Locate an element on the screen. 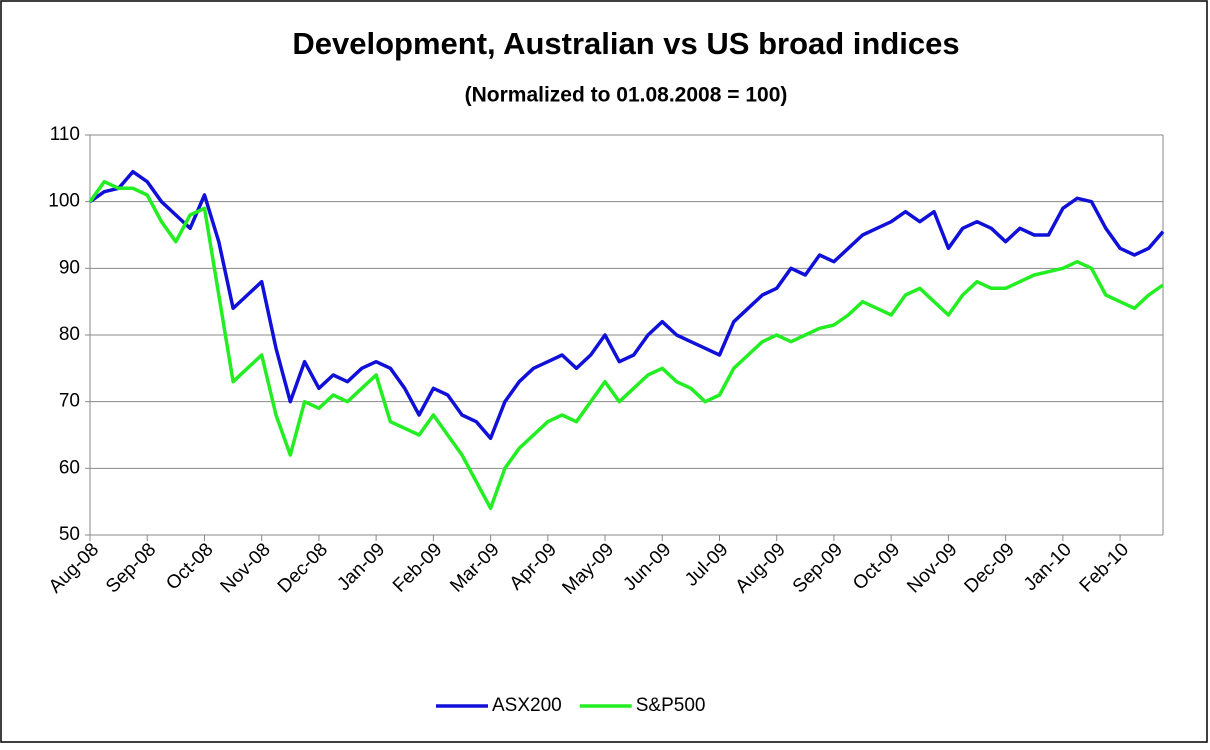  legend-label: S&P500 is located at coordinates (671, 705).